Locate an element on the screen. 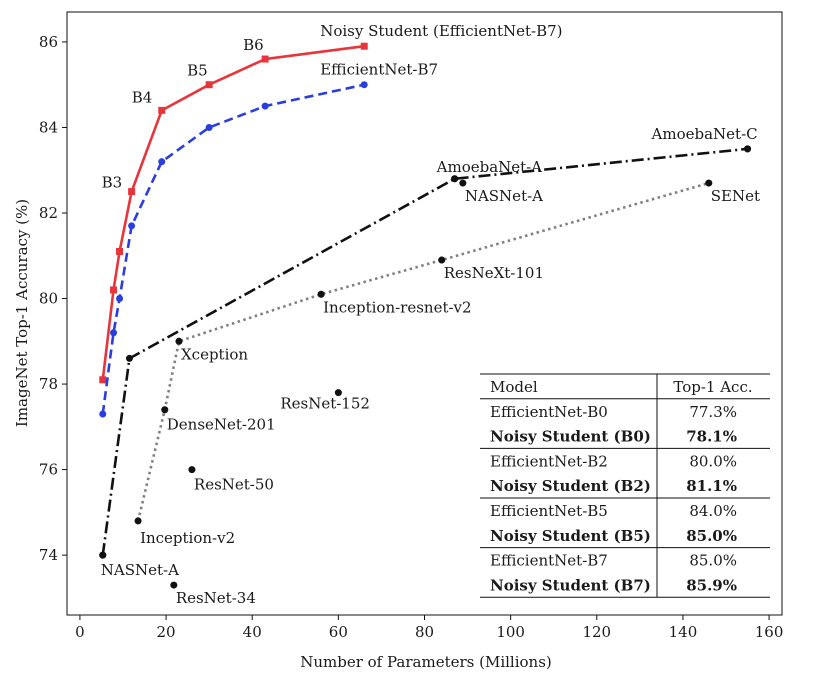  model-label: AmoebaNet-A is located at coordinates (489, 167).